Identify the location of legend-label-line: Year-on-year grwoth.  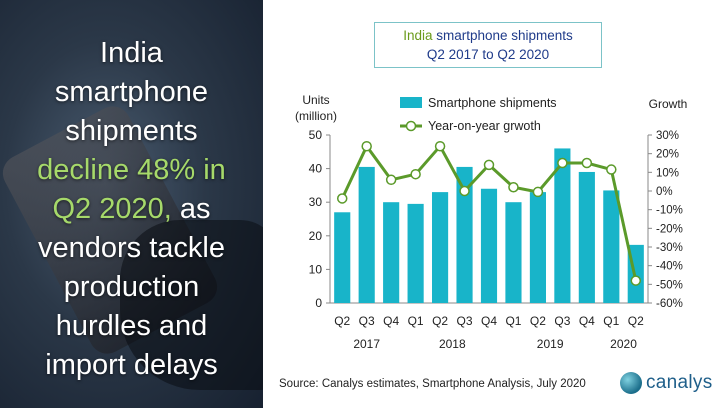
(484, 126).